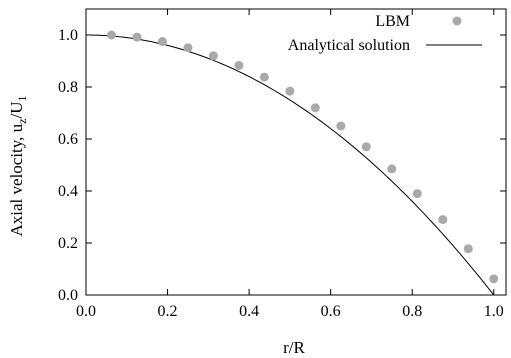  I want to click on x-tick-label: 0.4, so click(249, 311).